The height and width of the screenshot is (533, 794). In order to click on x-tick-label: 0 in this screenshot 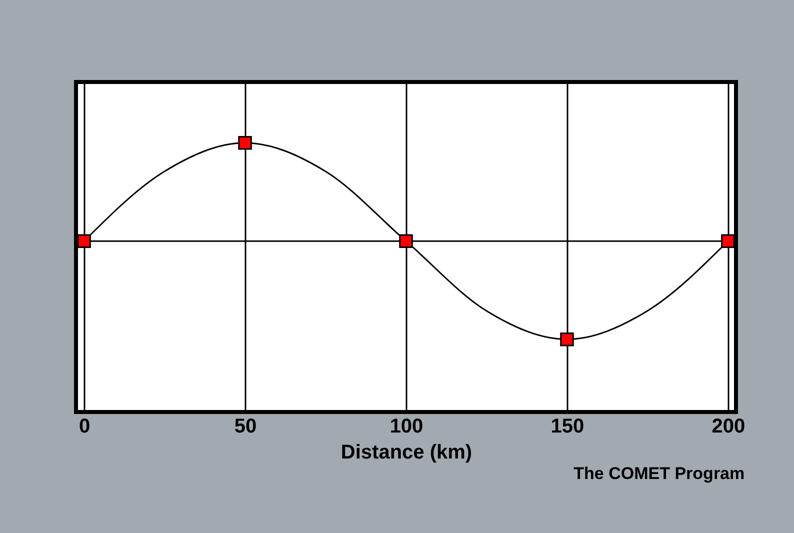, I will do `click(84, 427)`.